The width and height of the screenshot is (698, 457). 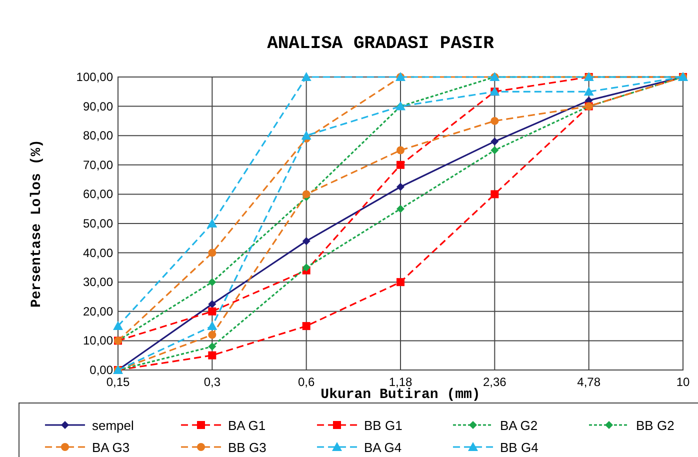 I want to click on y-tick-label: 20,00, so click(x=98, y=311).